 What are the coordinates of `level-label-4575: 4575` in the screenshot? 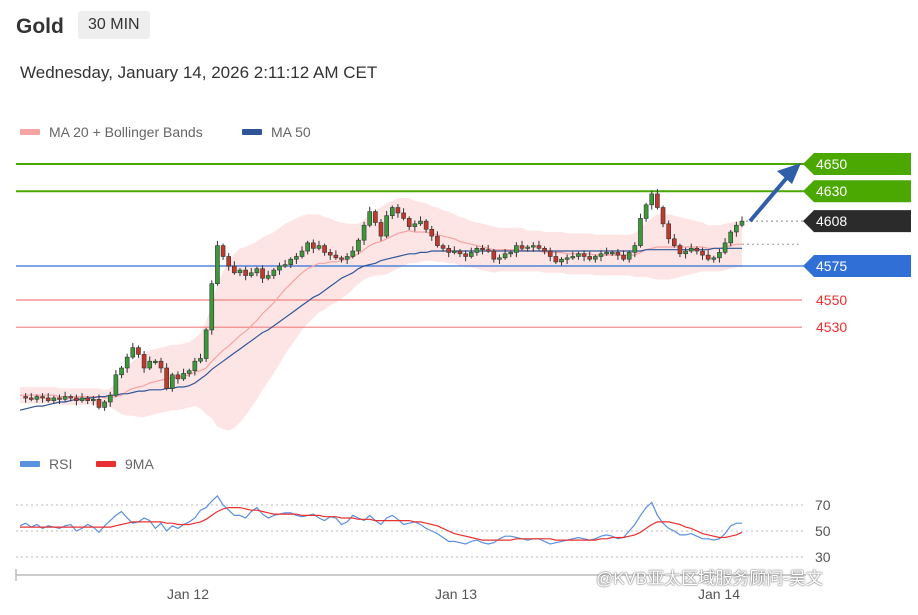 It's located at (831, 266).